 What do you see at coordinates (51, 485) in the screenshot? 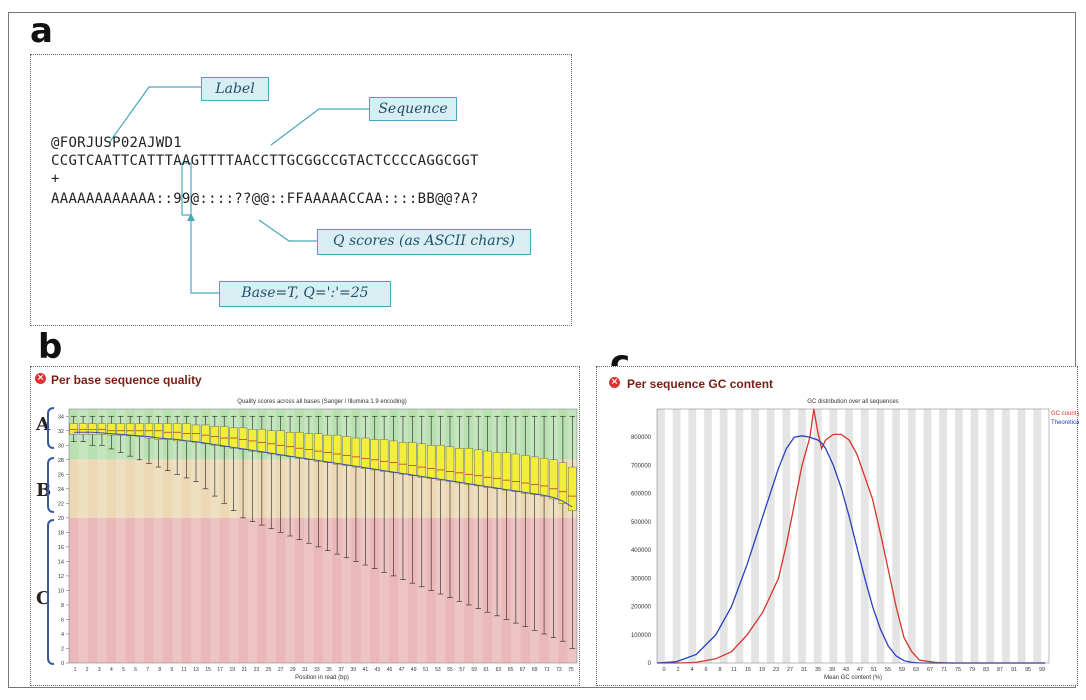
I see `bracket-b` at bounding box center [51, 485].